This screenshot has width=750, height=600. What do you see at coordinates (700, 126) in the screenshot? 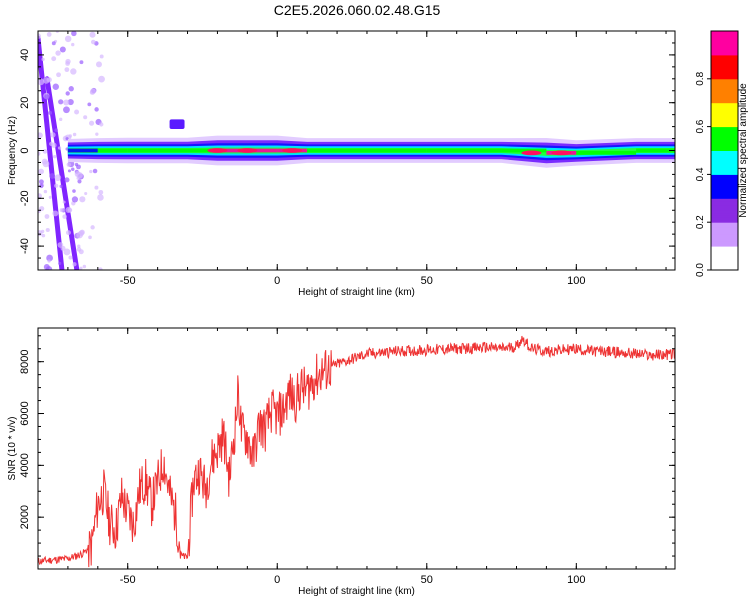
I see `colorbar-tick-label: 0.6` at bounding box center [700, 126].